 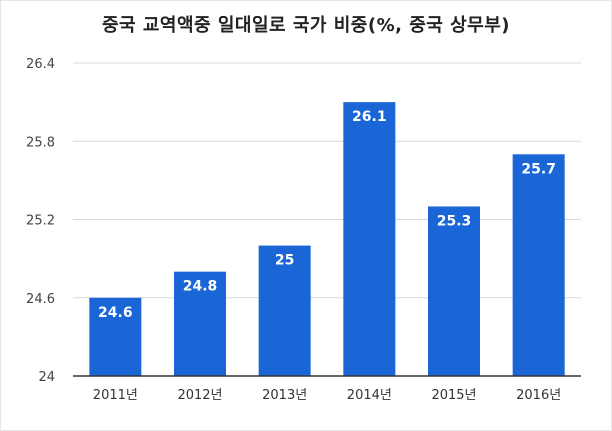 I want to click on x-tick-label: 2016년, so click(x=538, y=395).